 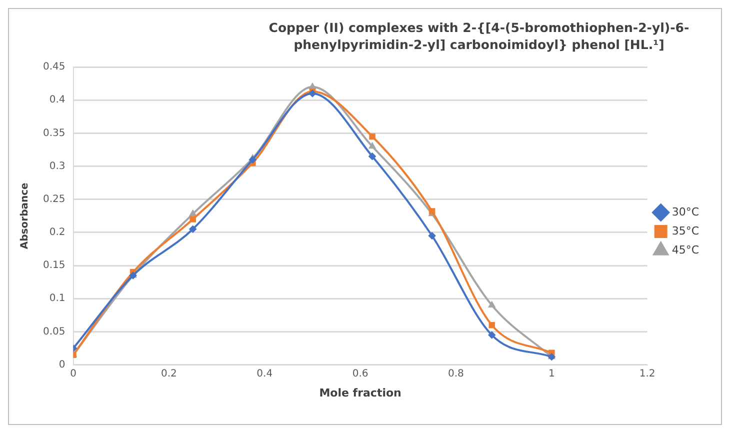 I want to click on x-tick-label: 0.8, so click(x=456, y=374).